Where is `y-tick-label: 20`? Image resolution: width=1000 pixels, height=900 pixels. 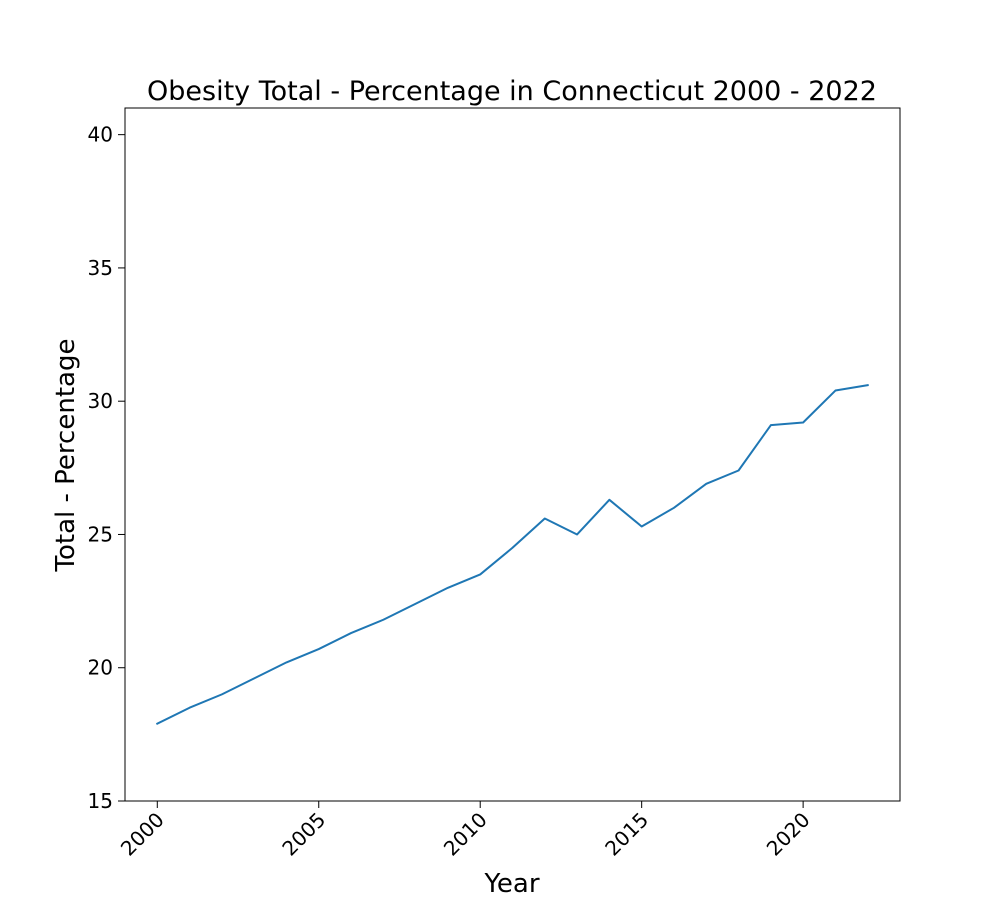
y-tick-label: 20 is located at coordinates (100, 668).